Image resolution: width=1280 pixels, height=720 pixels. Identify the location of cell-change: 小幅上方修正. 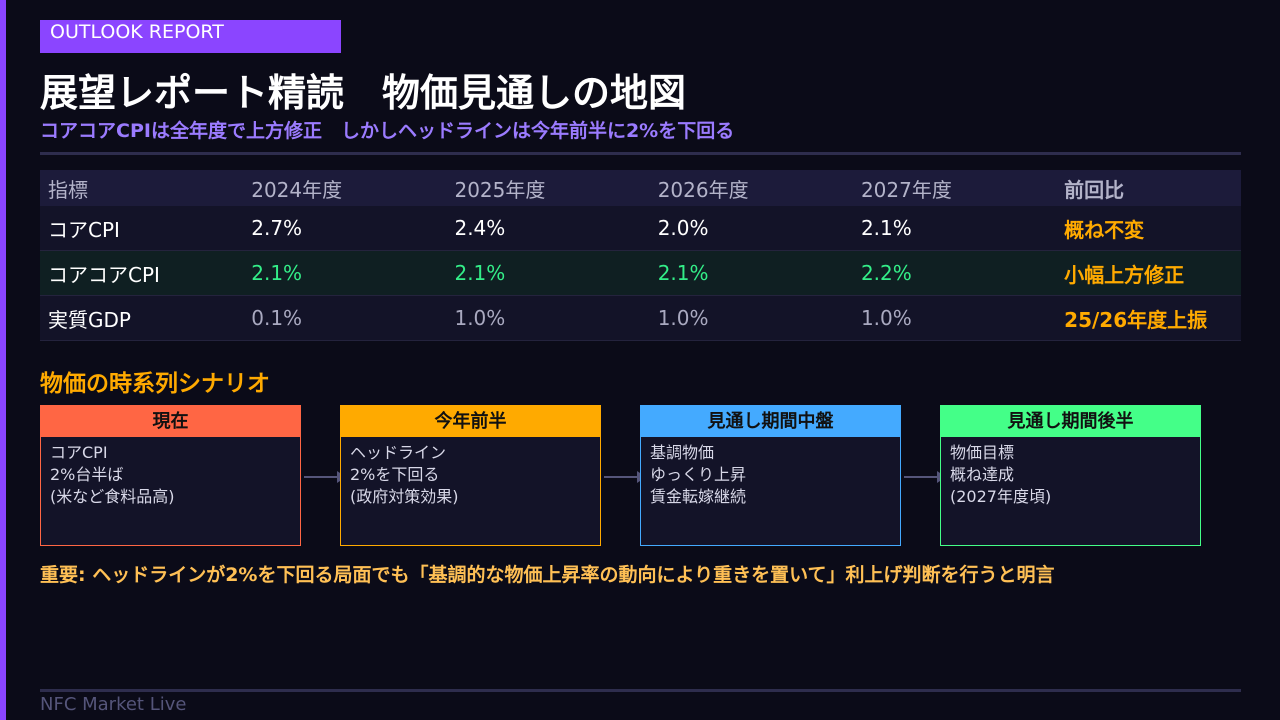
(1124, 274).